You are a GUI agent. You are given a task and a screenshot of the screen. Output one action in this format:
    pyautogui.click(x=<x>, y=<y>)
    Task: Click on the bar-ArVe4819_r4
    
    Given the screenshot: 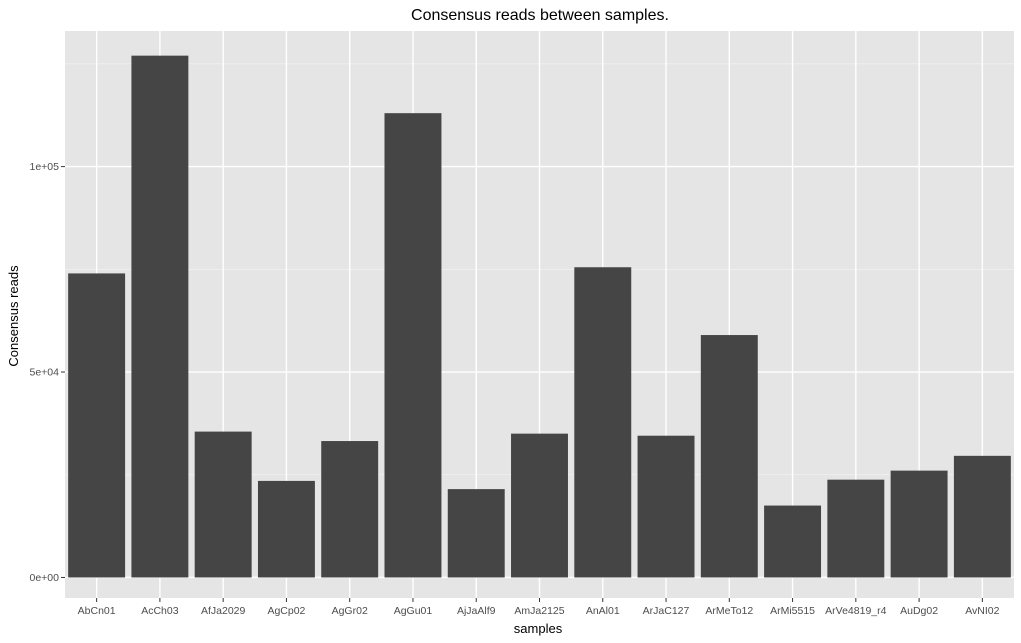 What is the action you would take?
    pyautogui.click(x=856, y=528)
    